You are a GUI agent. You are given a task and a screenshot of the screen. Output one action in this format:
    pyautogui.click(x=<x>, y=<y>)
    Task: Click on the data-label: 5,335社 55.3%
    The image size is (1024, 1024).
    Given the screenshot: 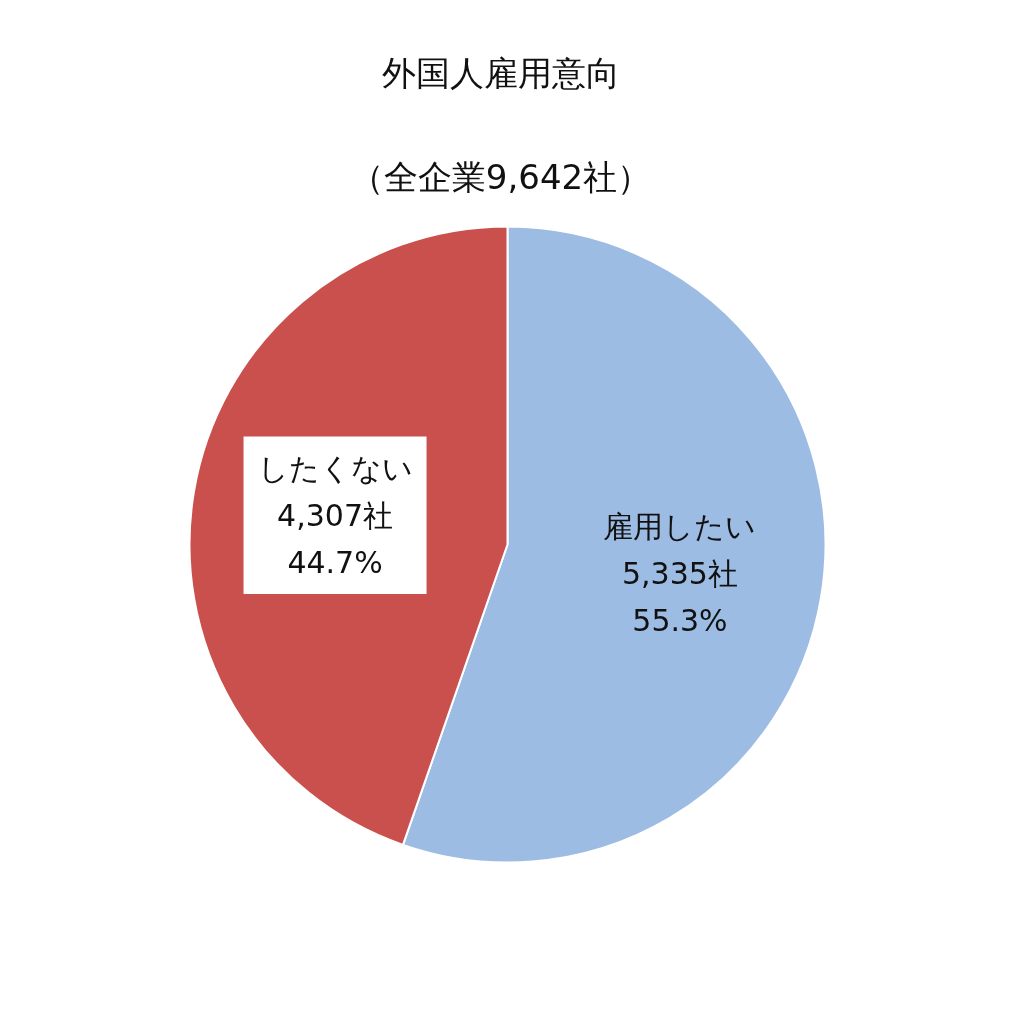 What is the action you would take?
    pyautogui.click(x=680, y=597)
    